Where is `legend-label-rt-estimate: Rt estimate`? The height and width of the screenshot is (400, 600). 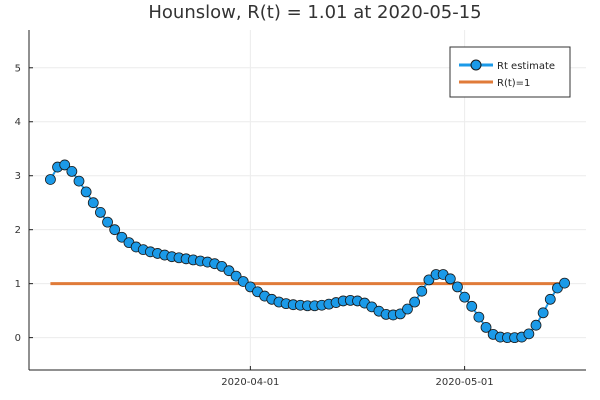
legend-label-rt-estimate: Rt estimate is located at coordinates (526, 66).